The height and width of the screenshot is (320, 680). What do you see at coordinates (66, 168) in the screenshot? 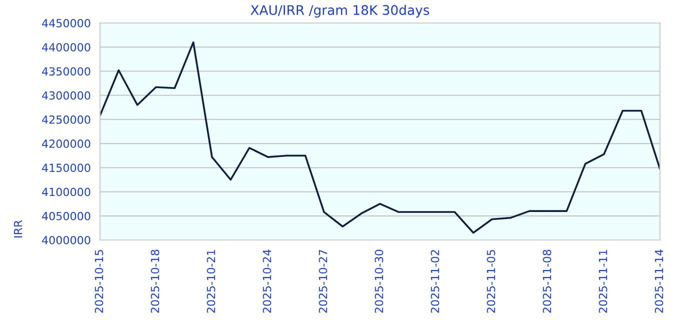
I see `y-tick-label: 4150000` at bounding box center [66, 168].